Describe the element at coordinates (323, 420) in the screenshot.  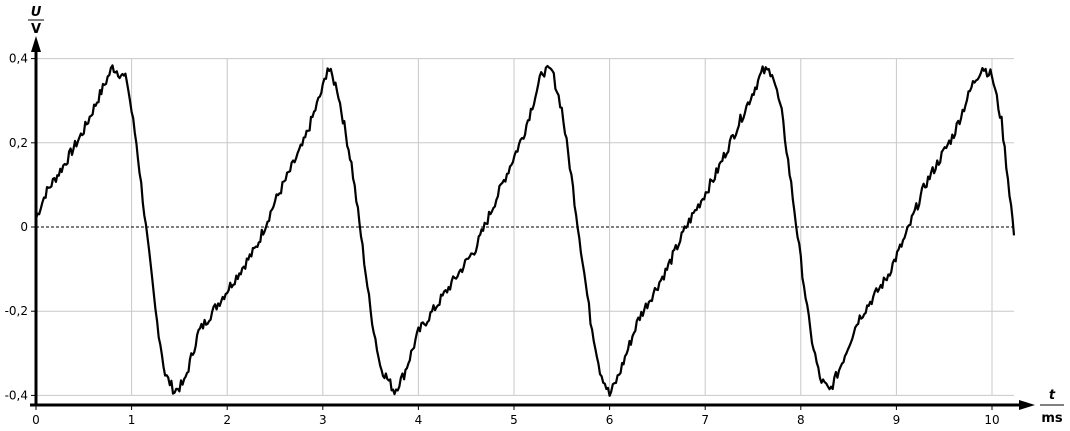
I see `x-tick-label: 3` at that location.